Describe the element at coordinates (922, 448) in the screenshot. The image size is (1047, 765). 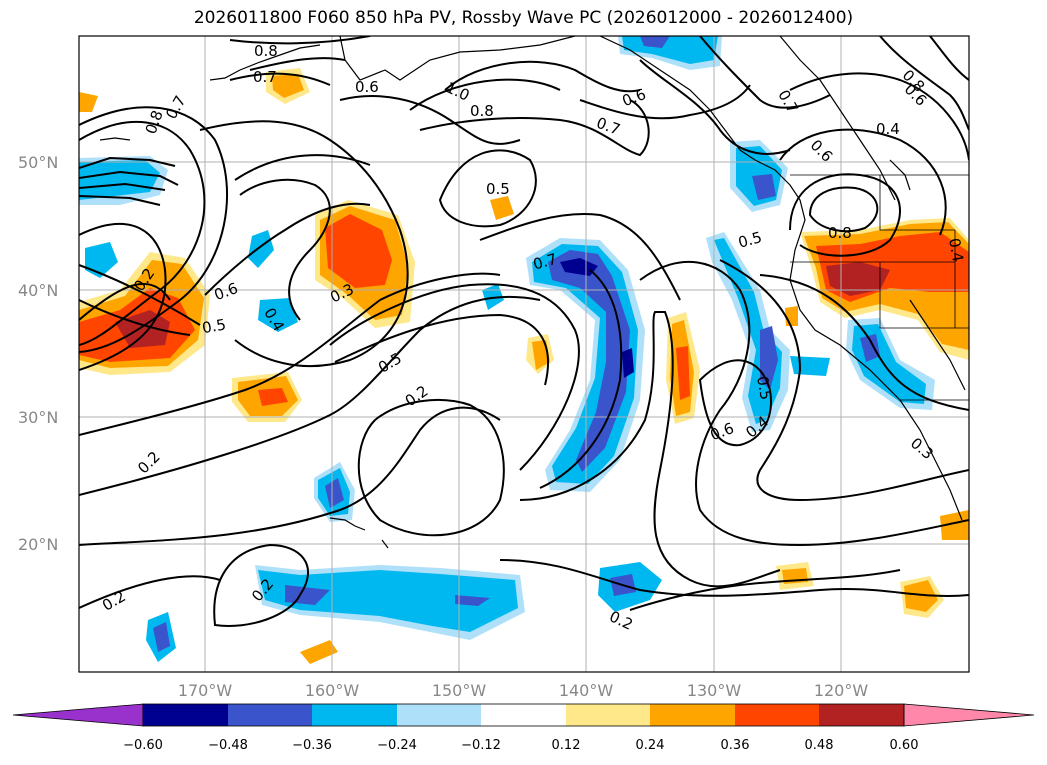
I see `contour-label: 0.3` at that location.